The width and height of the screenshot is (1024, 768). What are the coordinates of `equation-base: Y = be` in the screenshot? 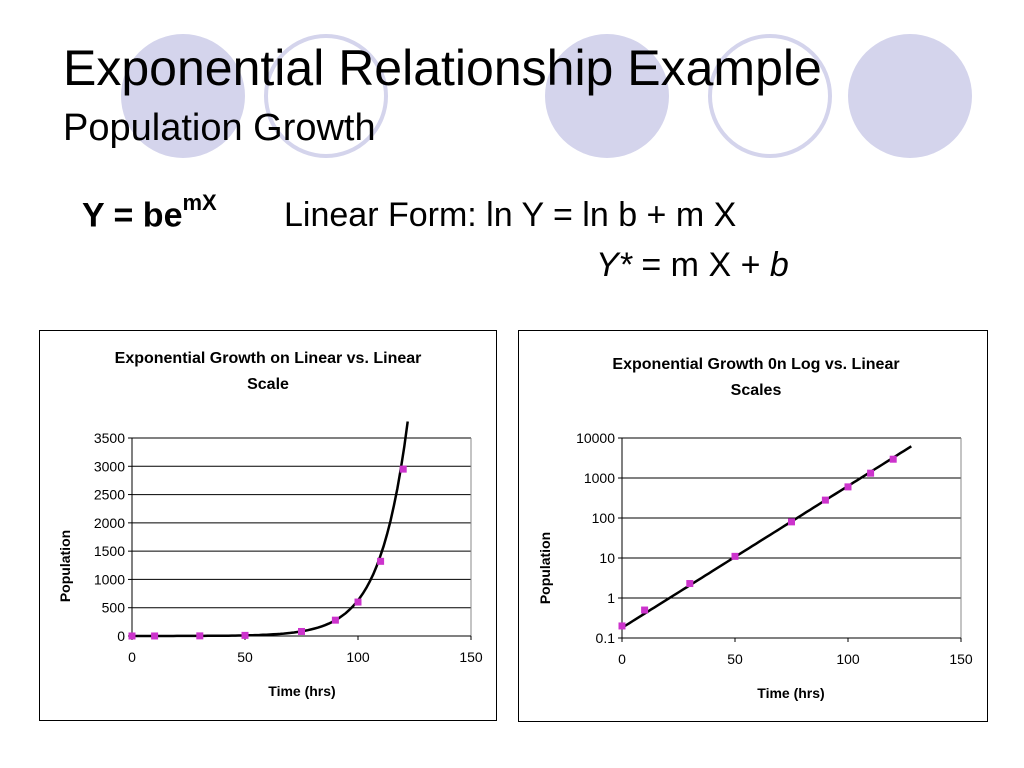 It's located at (132, 215).